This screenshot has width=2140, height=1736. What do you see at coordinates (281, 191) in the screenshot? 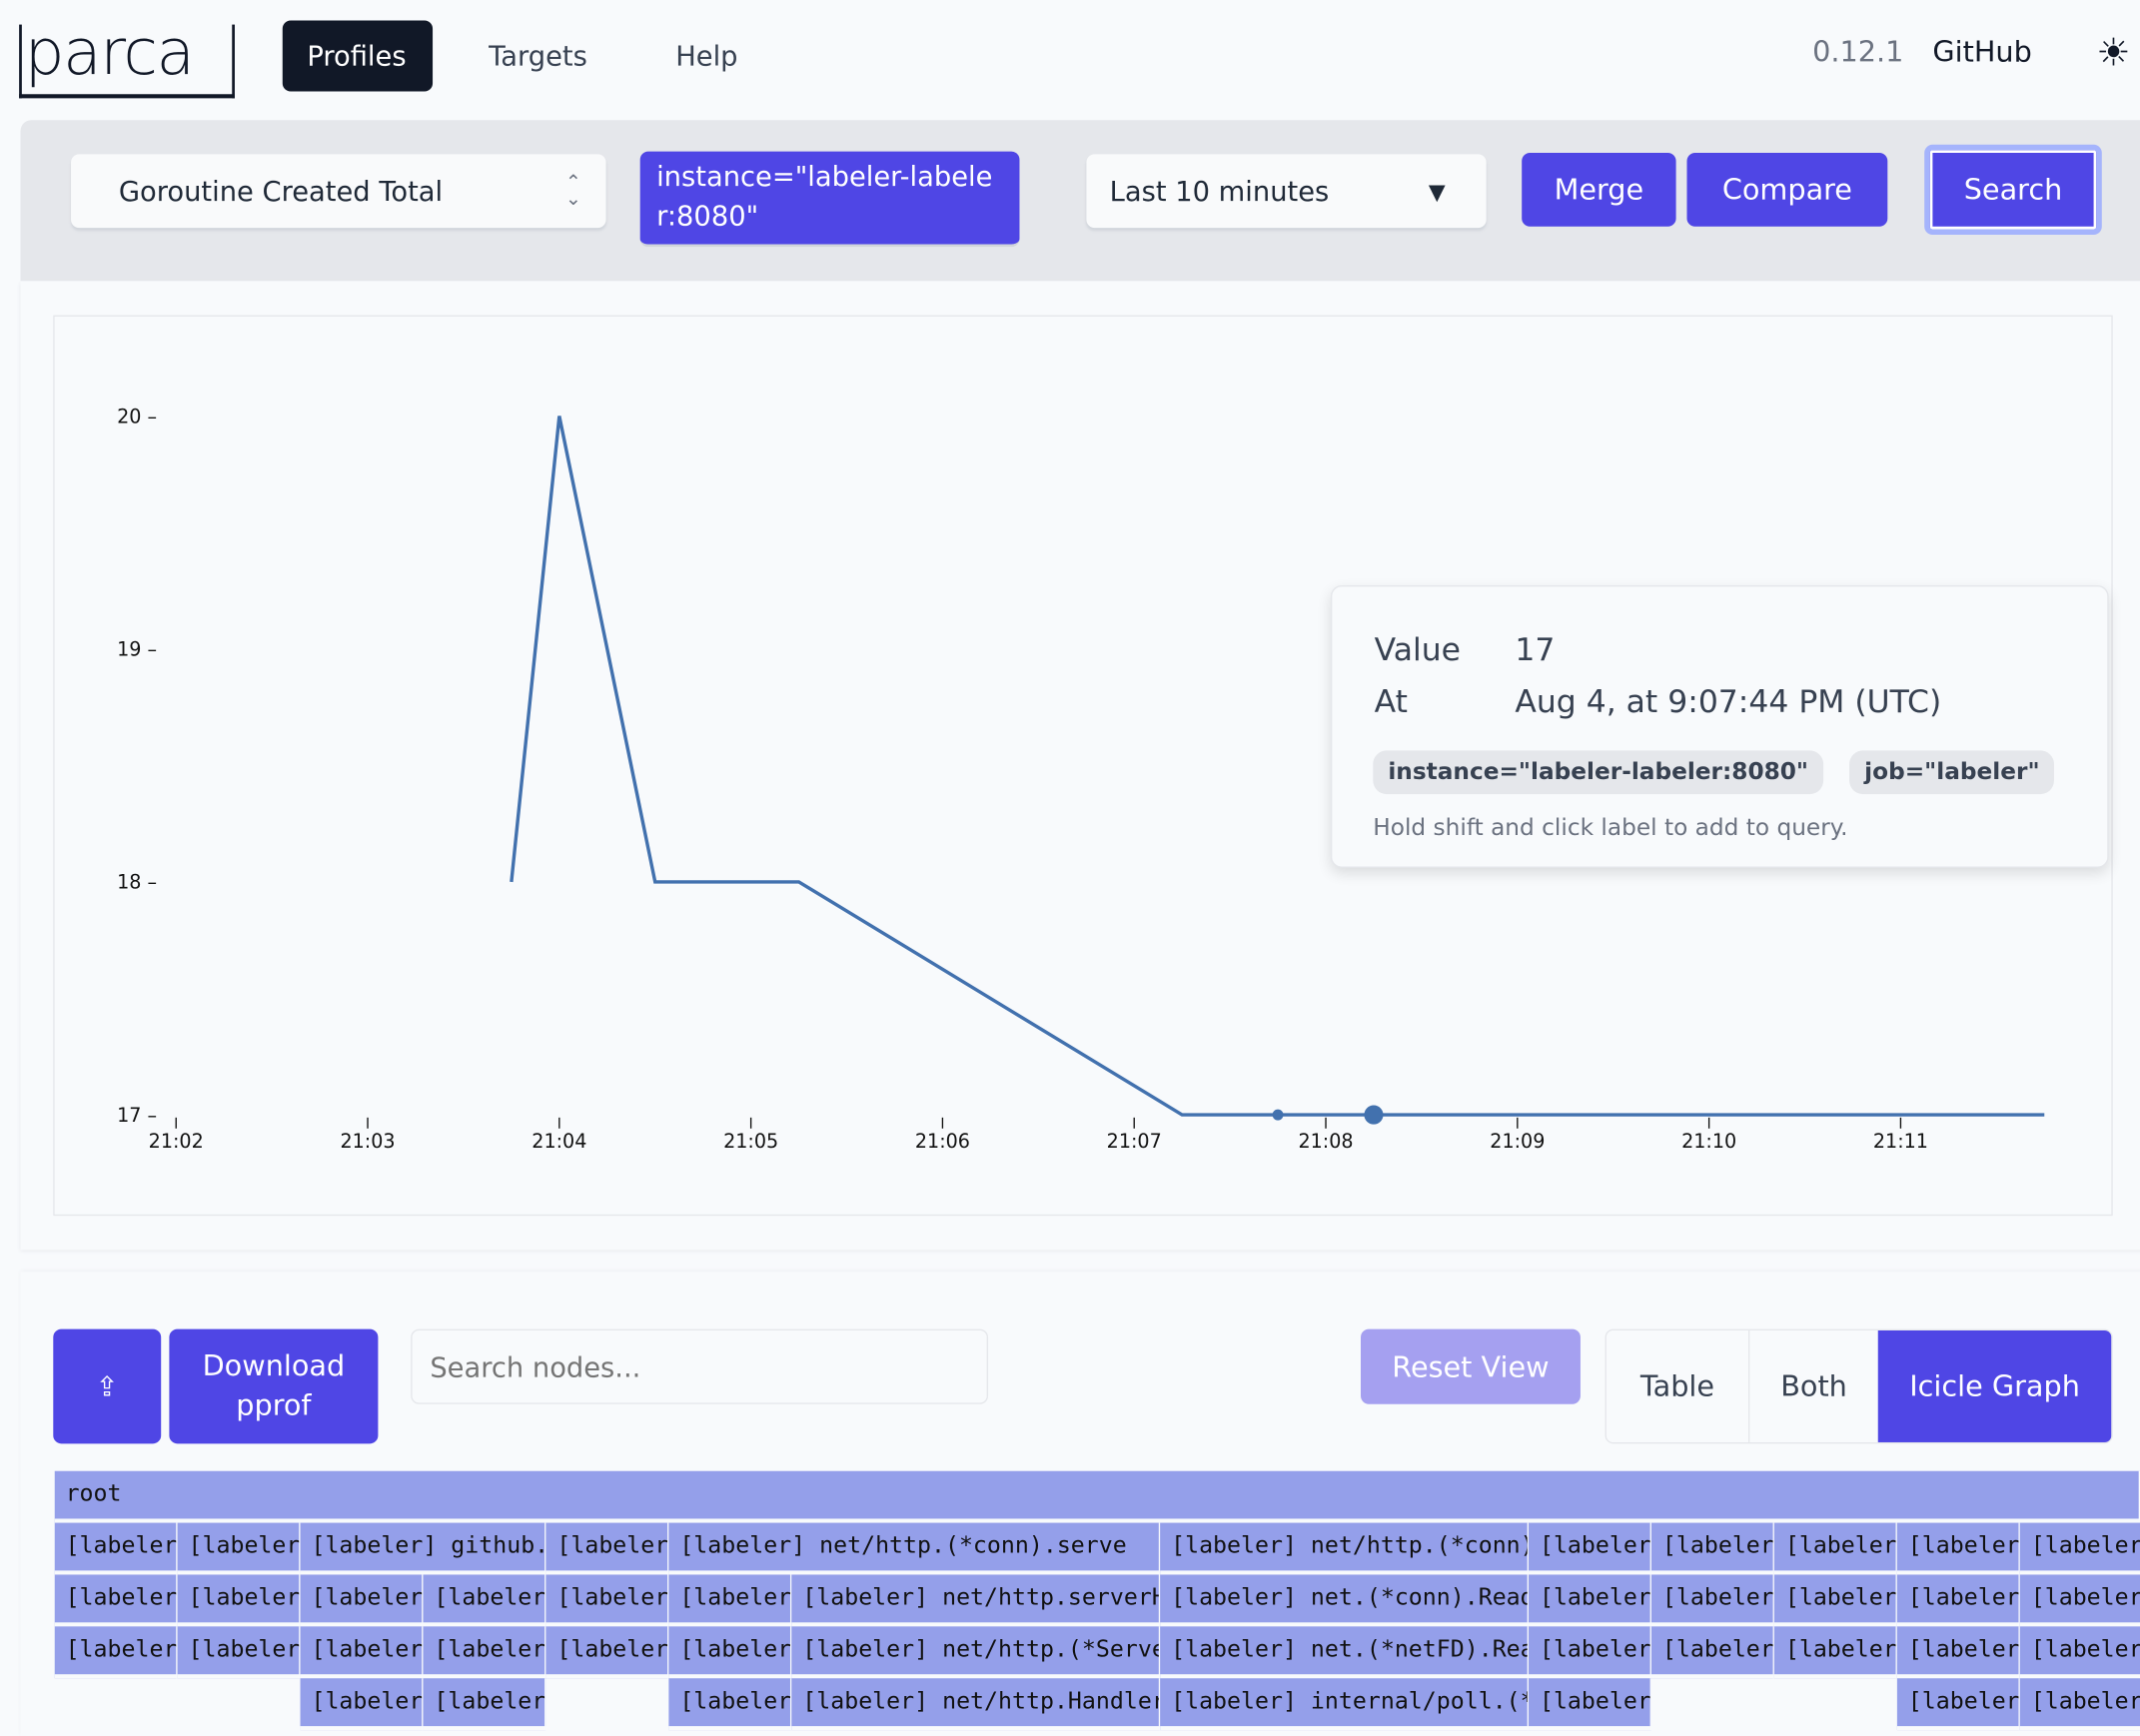
I see `profile-type-value: Goroutine Created Total` at bounding box center [281, 191].